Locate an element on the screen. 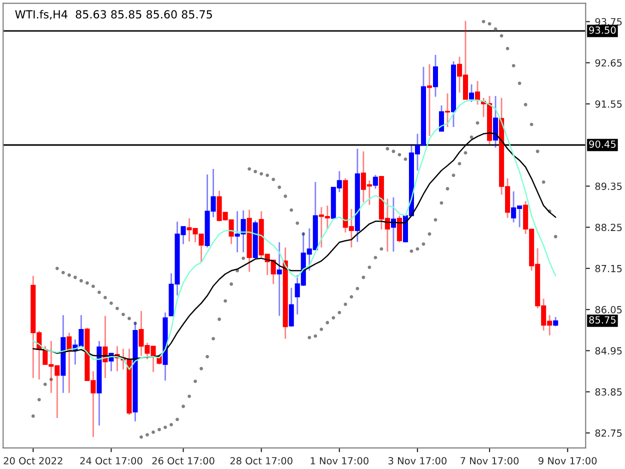 The image size is (625, 469). ref-line-label: 90.45 is located at coordinates (602, 144).